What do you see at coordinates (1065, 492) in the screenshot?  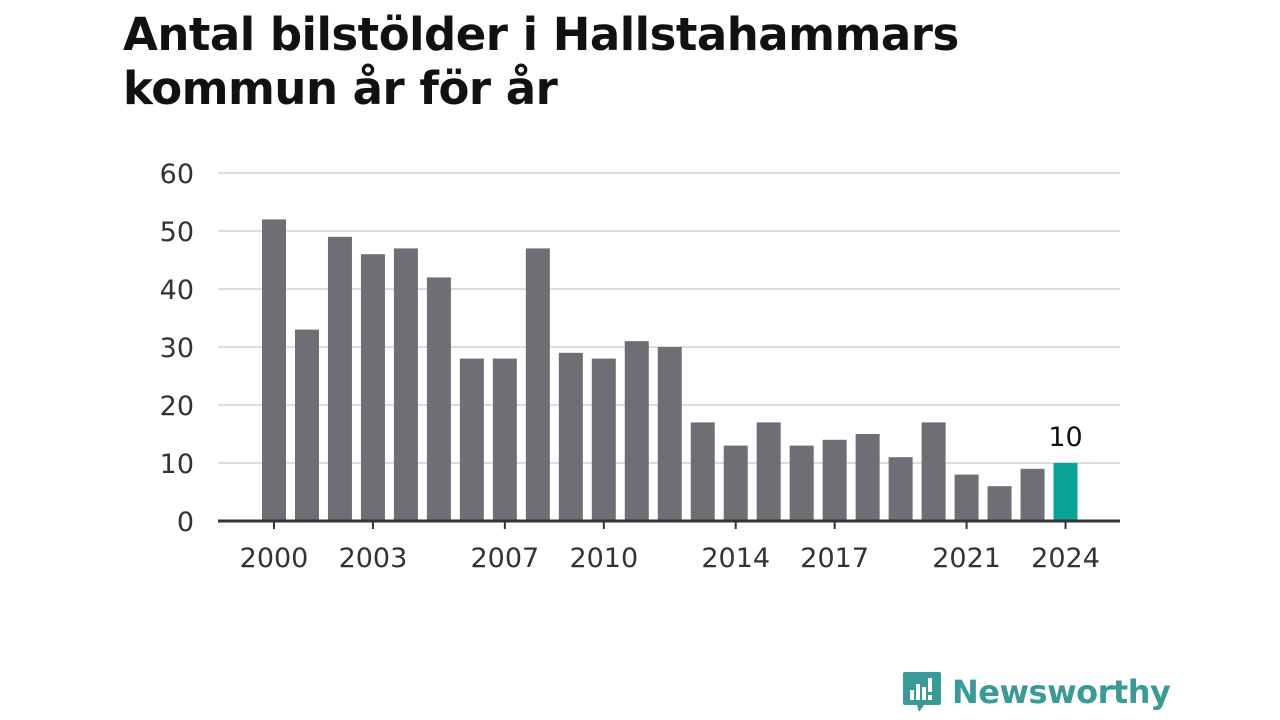 I see `bar-highlight` at bounding box center [1065, 492].